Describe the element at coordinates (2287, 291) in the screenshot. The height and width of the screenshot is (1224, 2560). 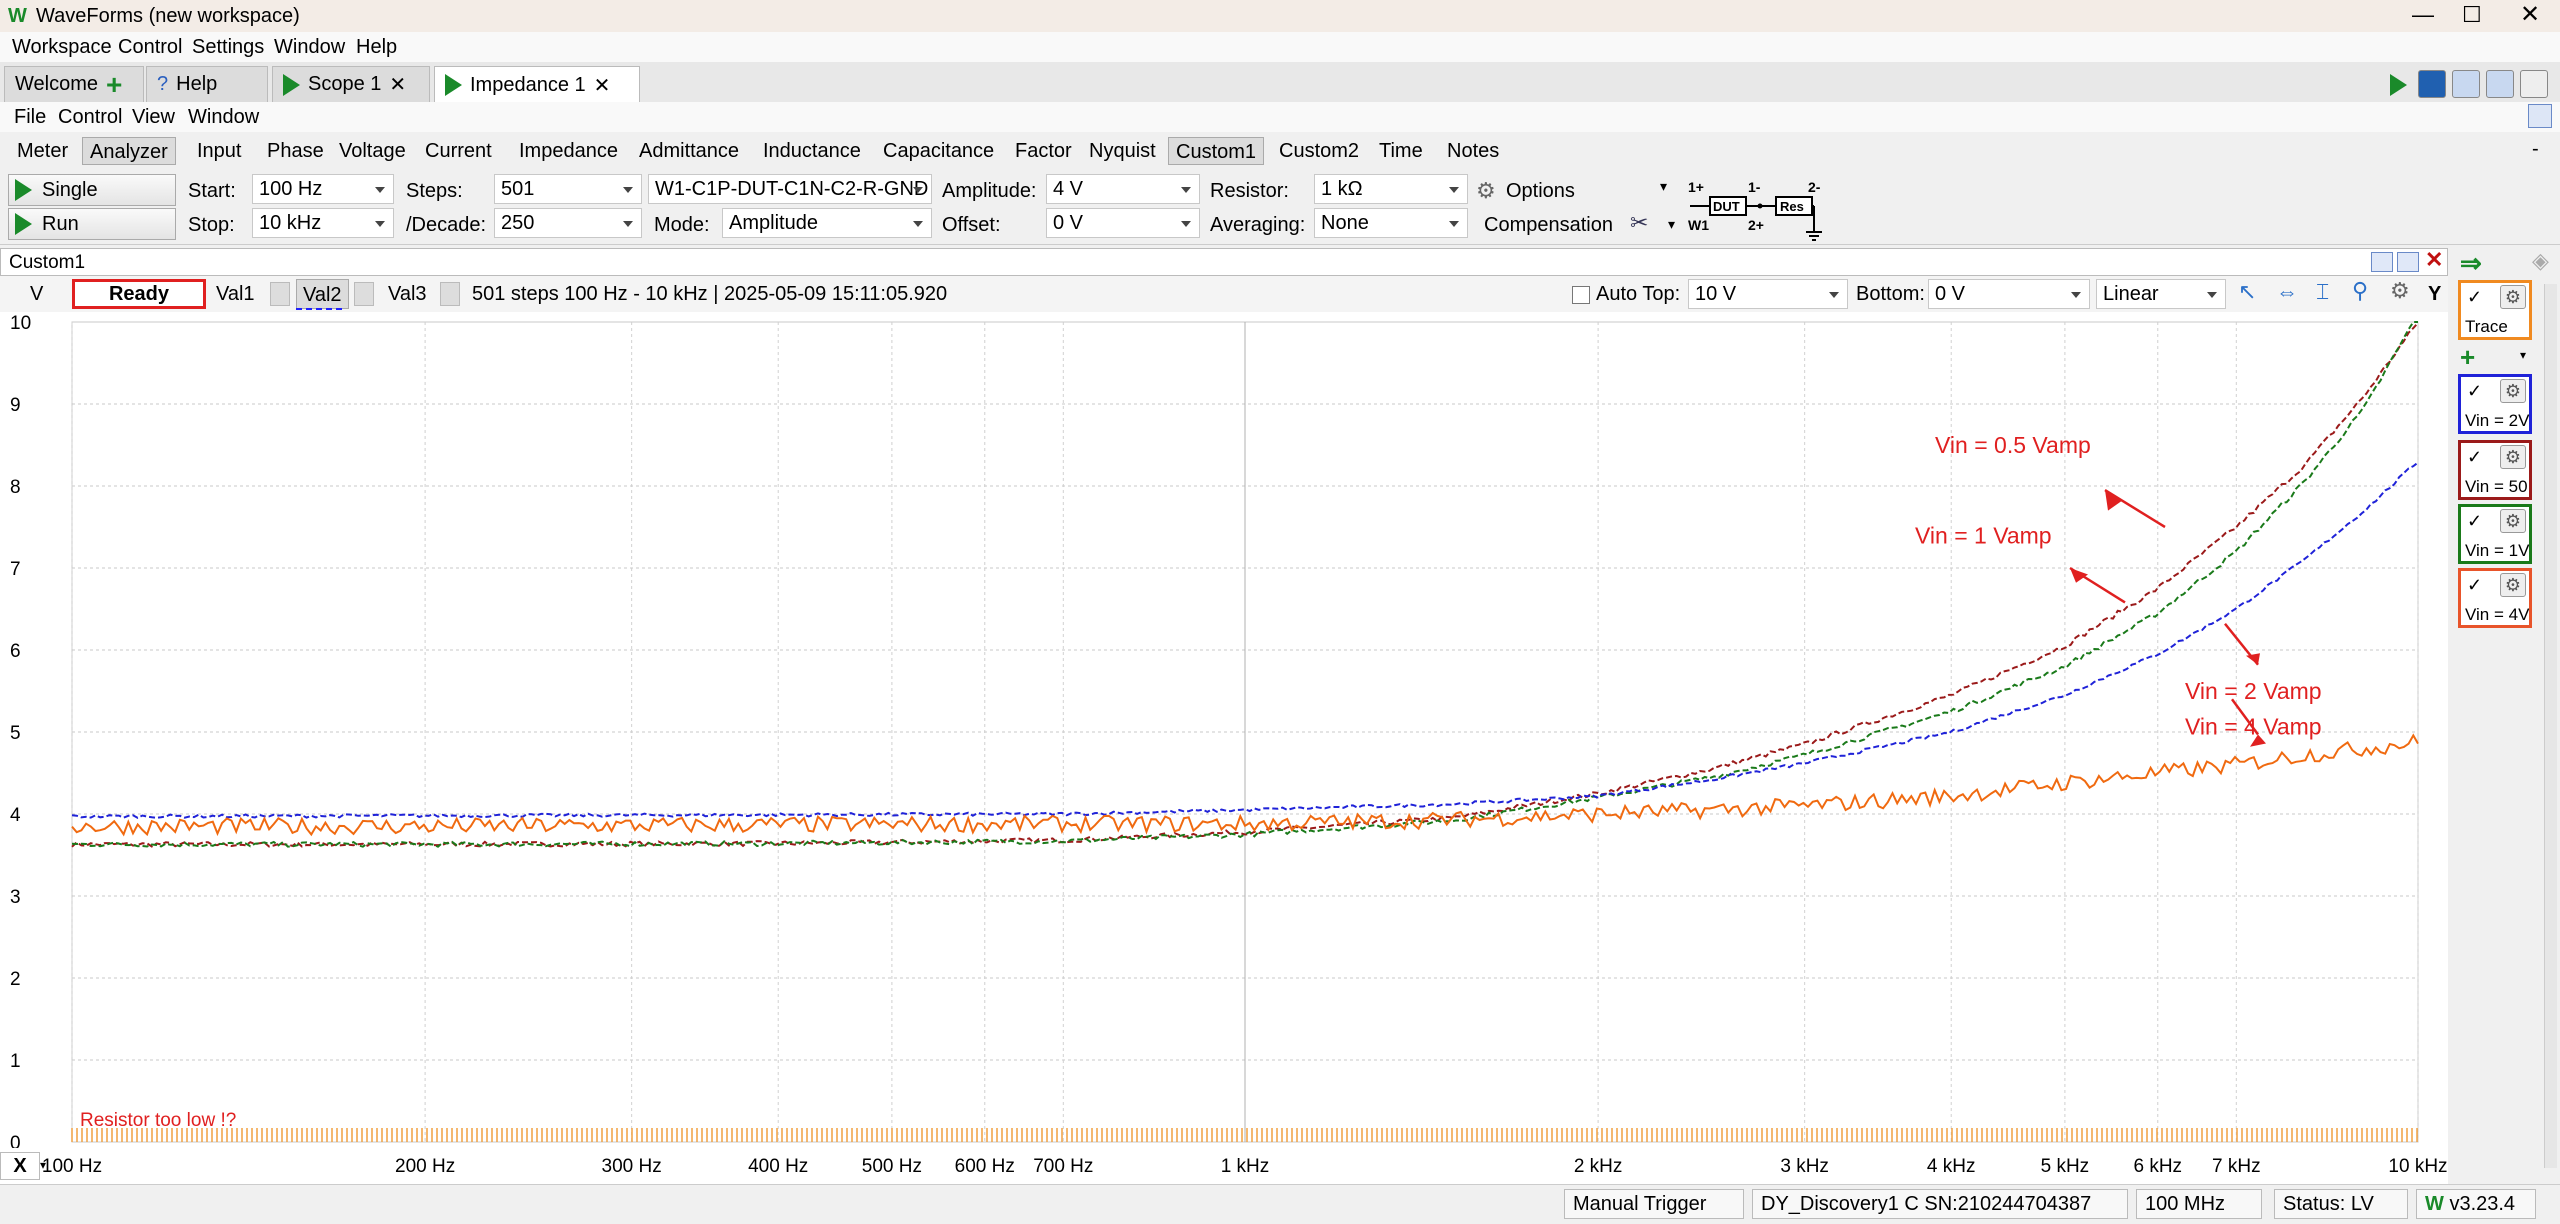
I see `span-icon: ⇔` at that location.